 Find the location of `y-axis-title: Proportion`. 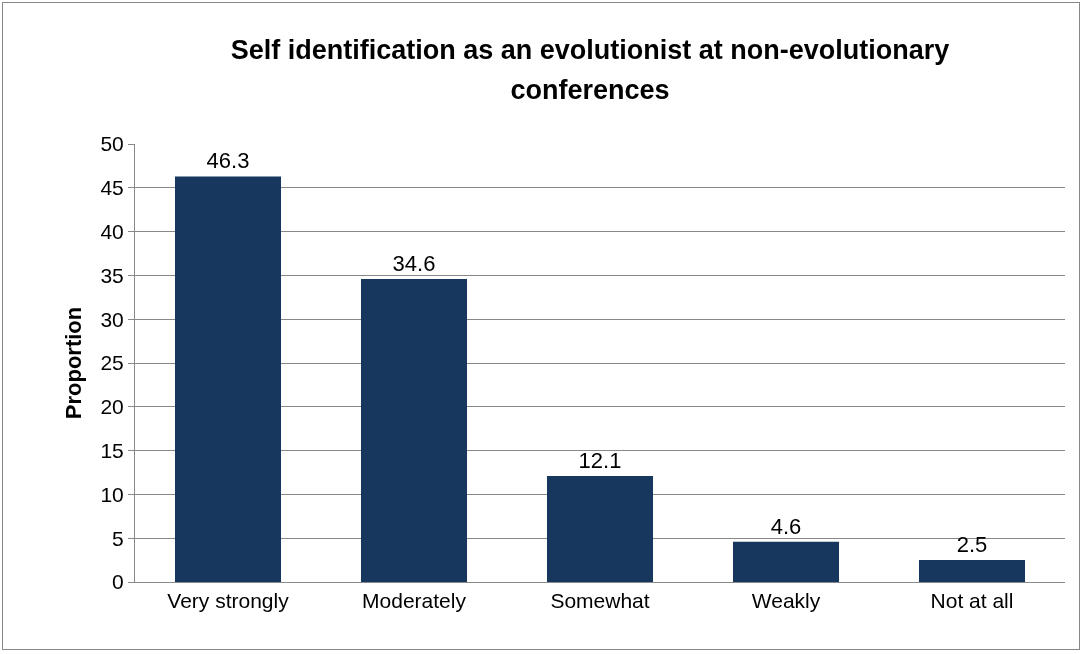

y-axis-title: Proportion is located at coordinates (74, 363).